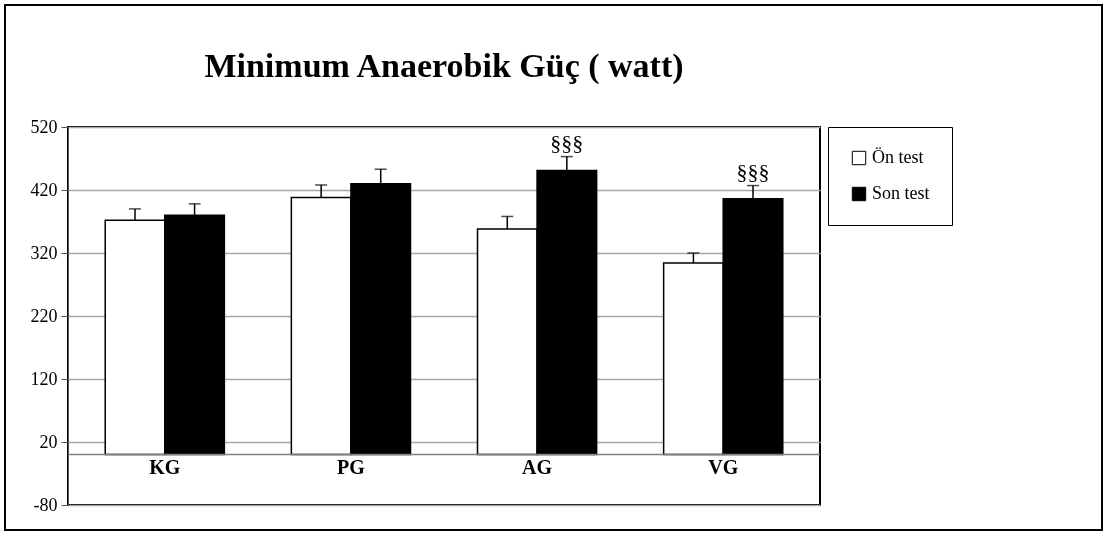  Describe the element at coordinates (44, 189) in the screenshot. I see `y-tick-label: 420` at that location.